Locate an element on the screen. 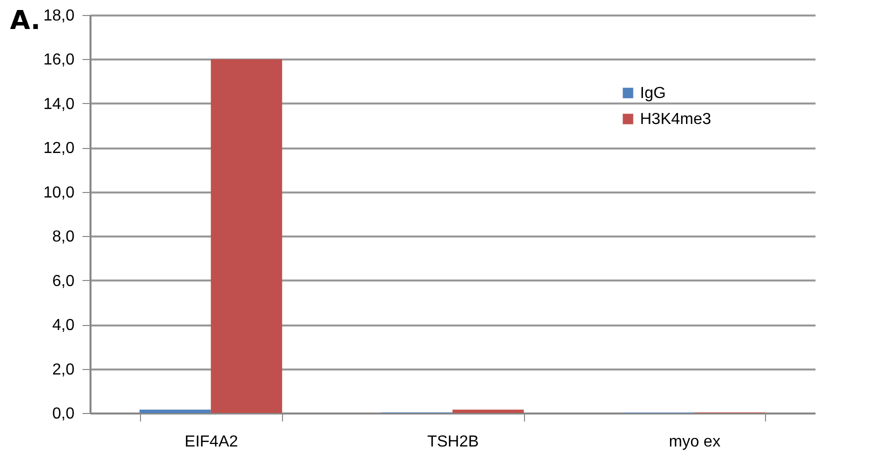 This screenshot has width=888, height=462. y-tick-label: 8,0 is located at coordinates (63, 237).